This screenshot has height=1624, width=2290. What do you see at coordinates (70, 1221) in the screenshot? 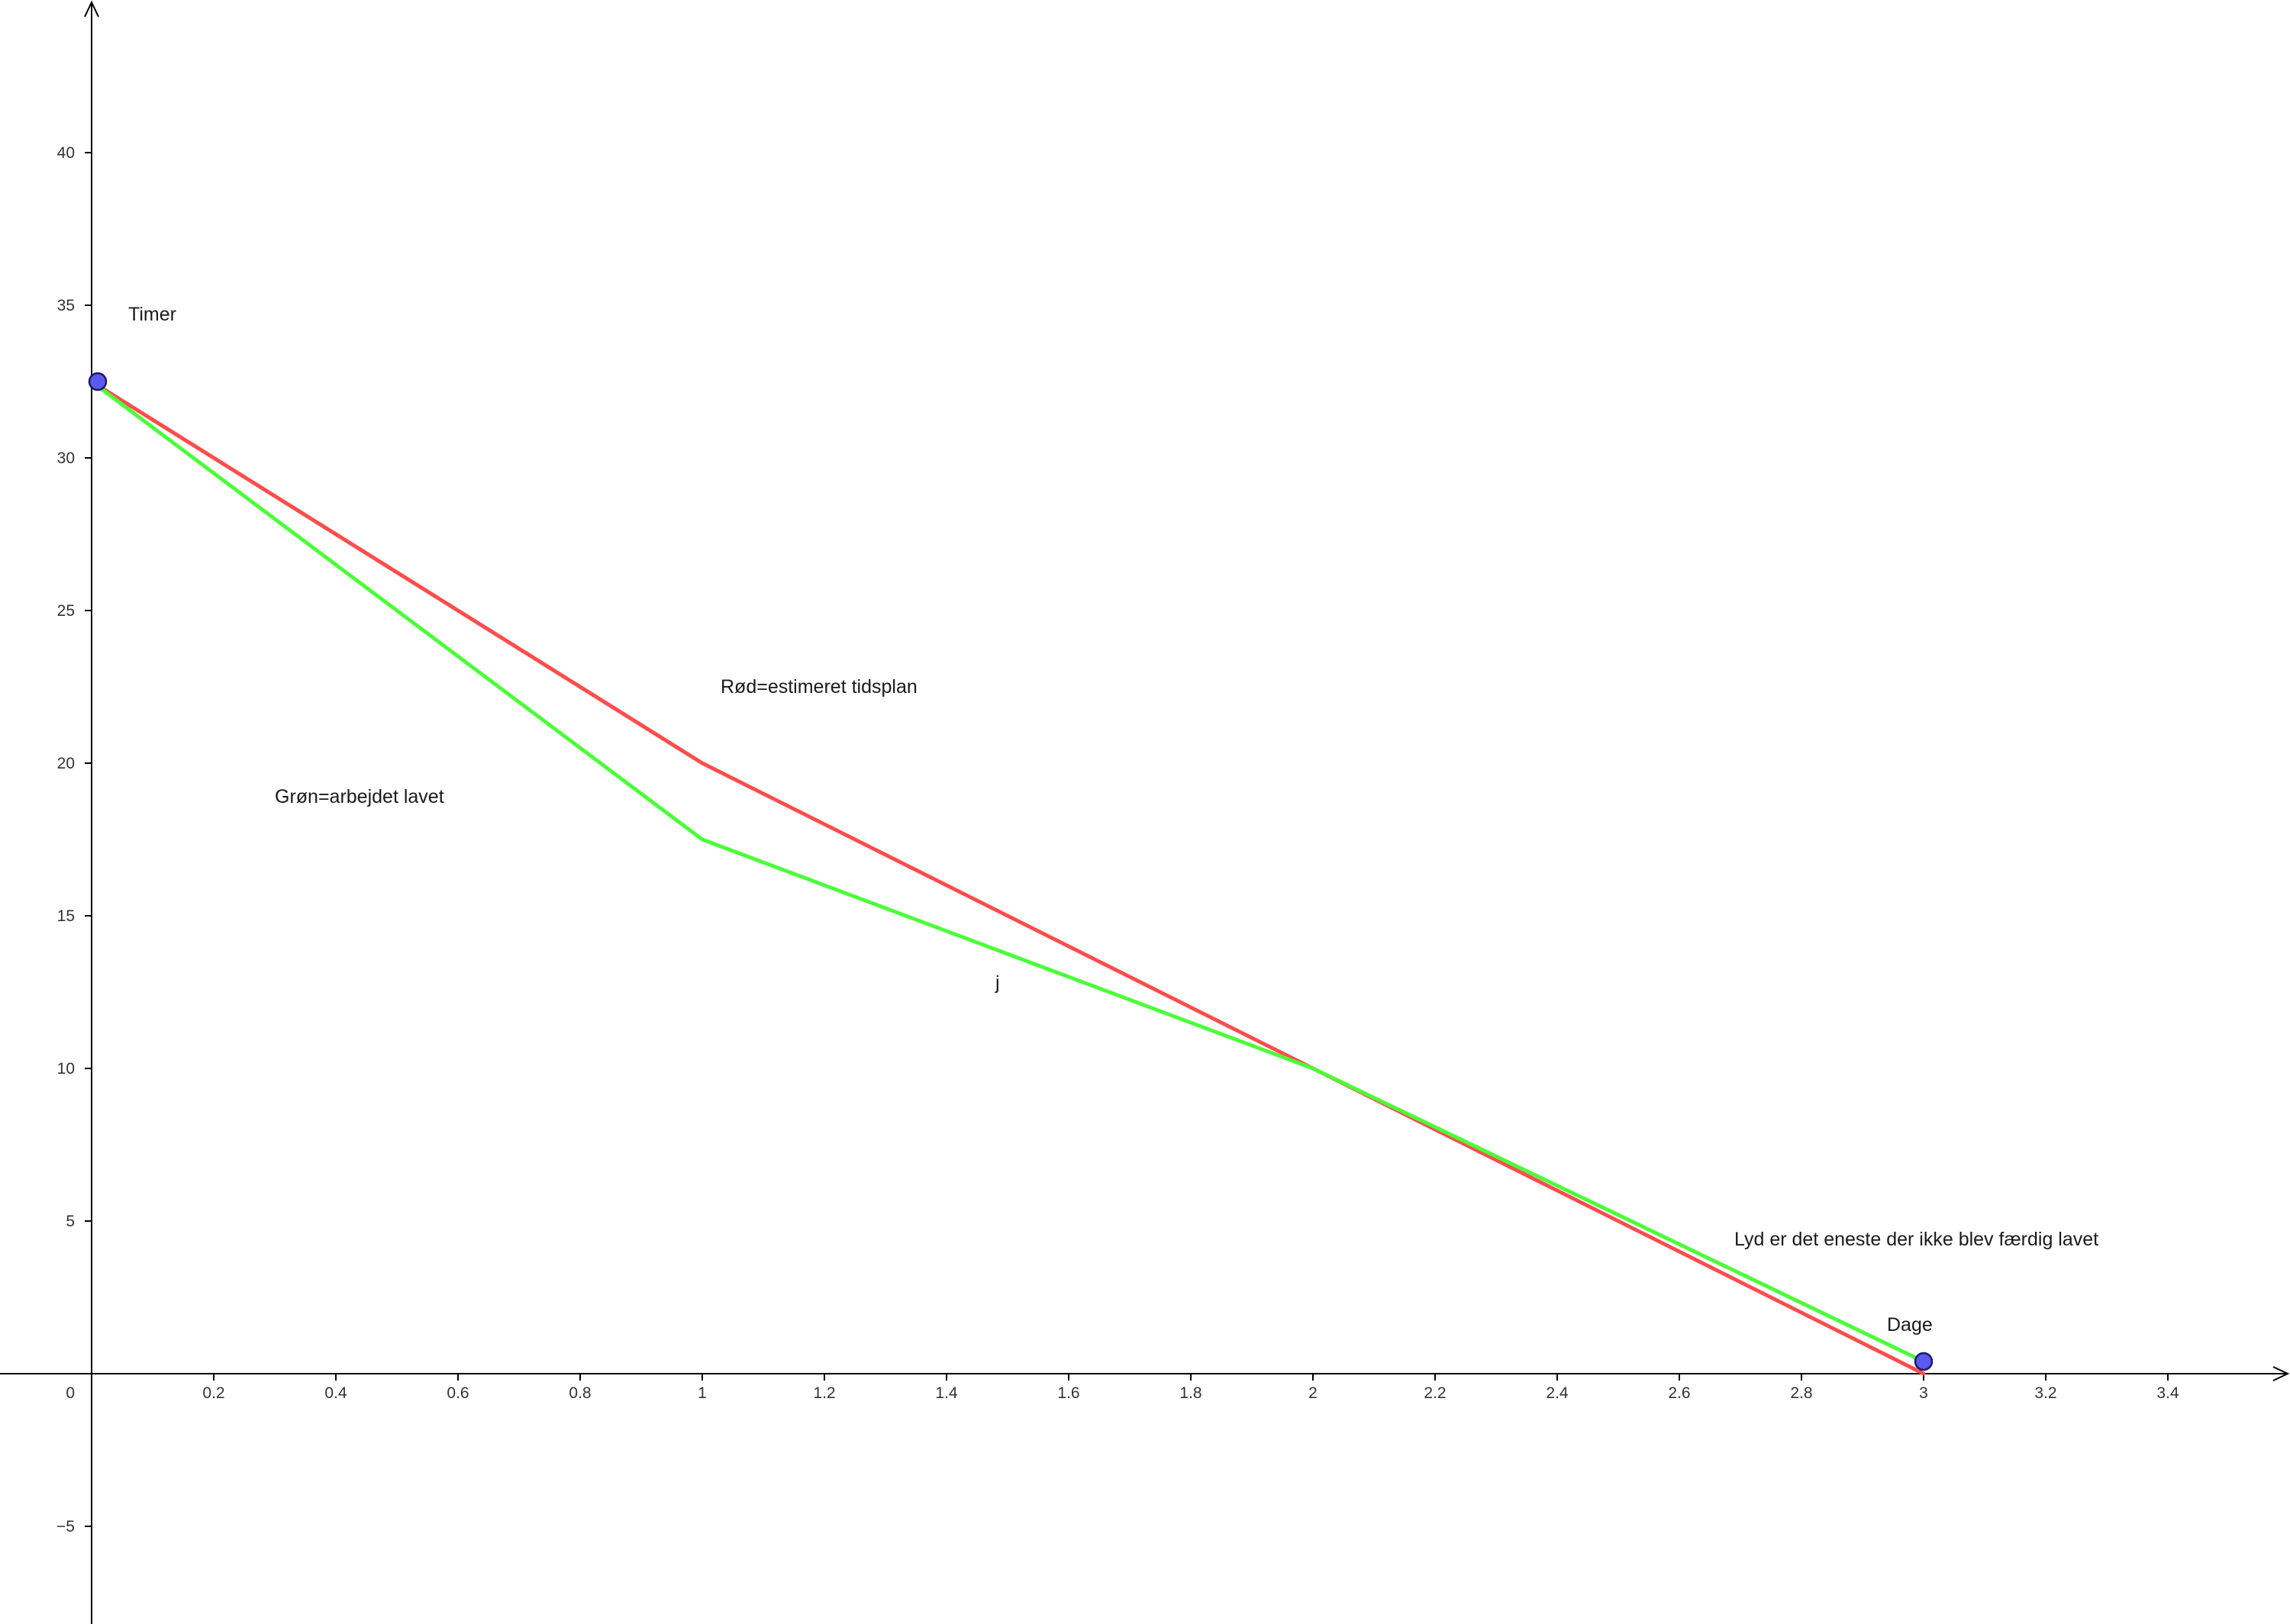
I see `y-tick-label: 5` at bounding box center [70, 1221].